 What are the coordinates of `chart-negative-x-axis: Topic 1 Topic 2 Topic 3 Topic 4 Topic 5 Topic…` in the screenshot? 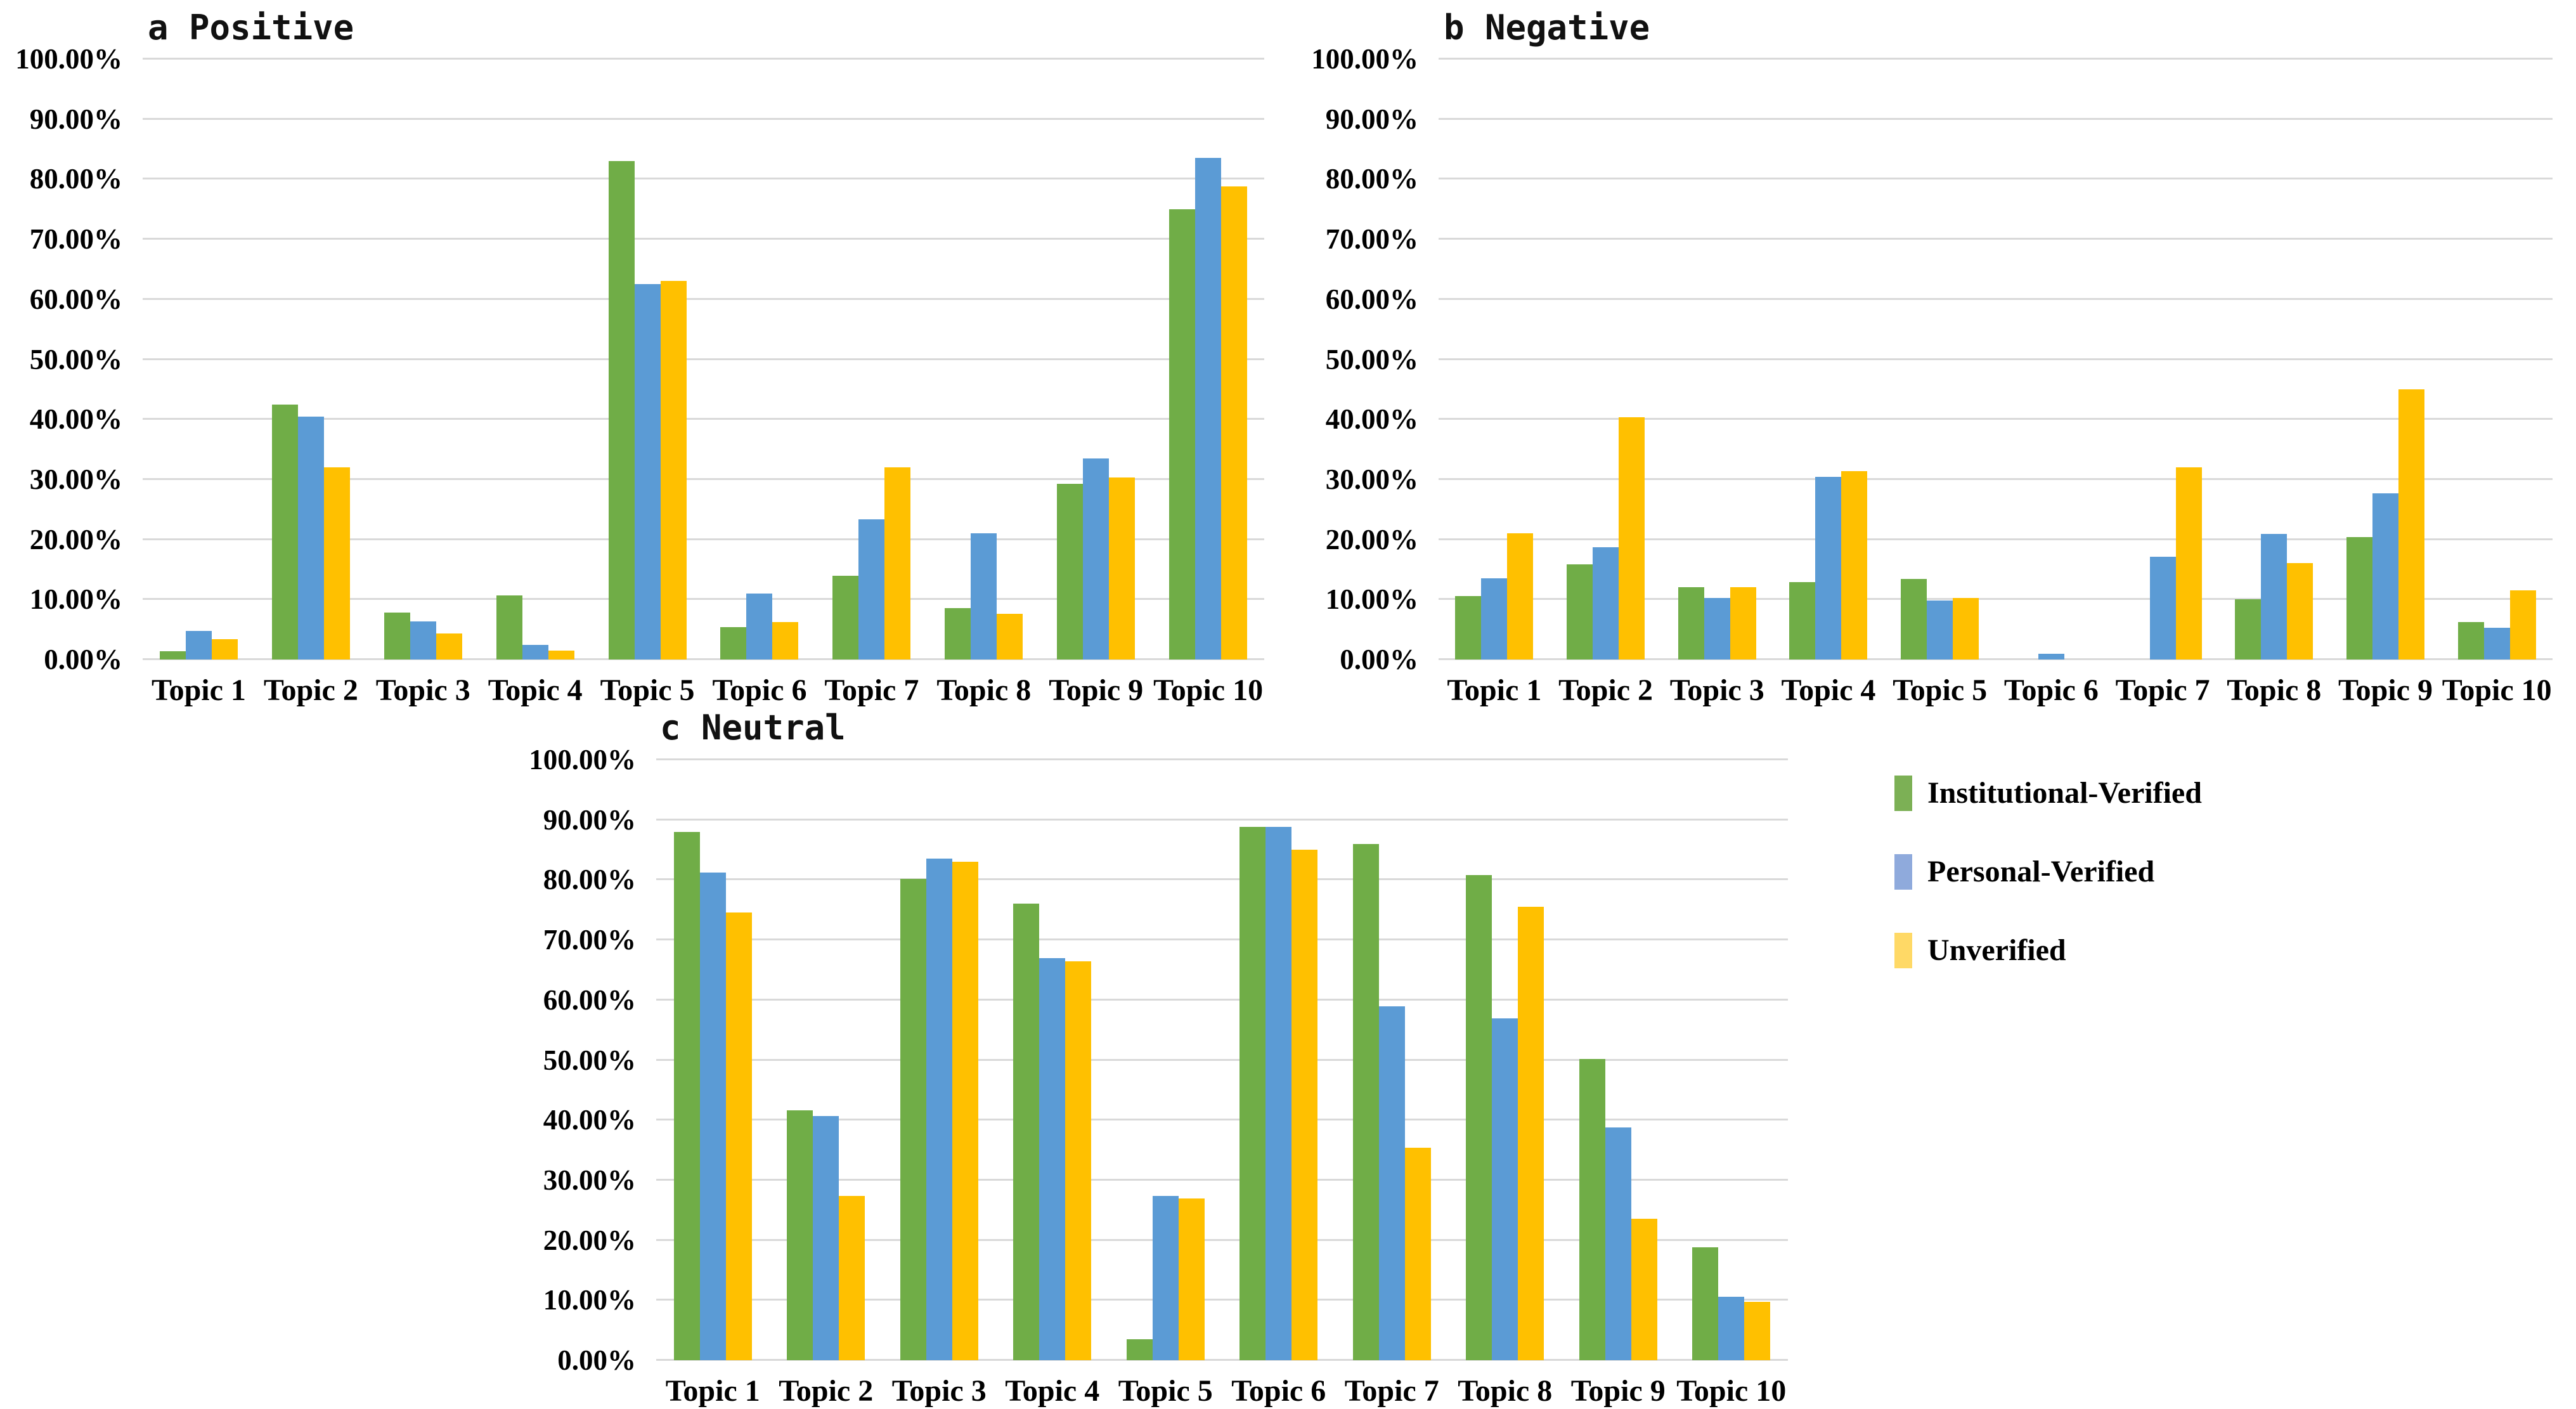 It's located at (1996, 693).